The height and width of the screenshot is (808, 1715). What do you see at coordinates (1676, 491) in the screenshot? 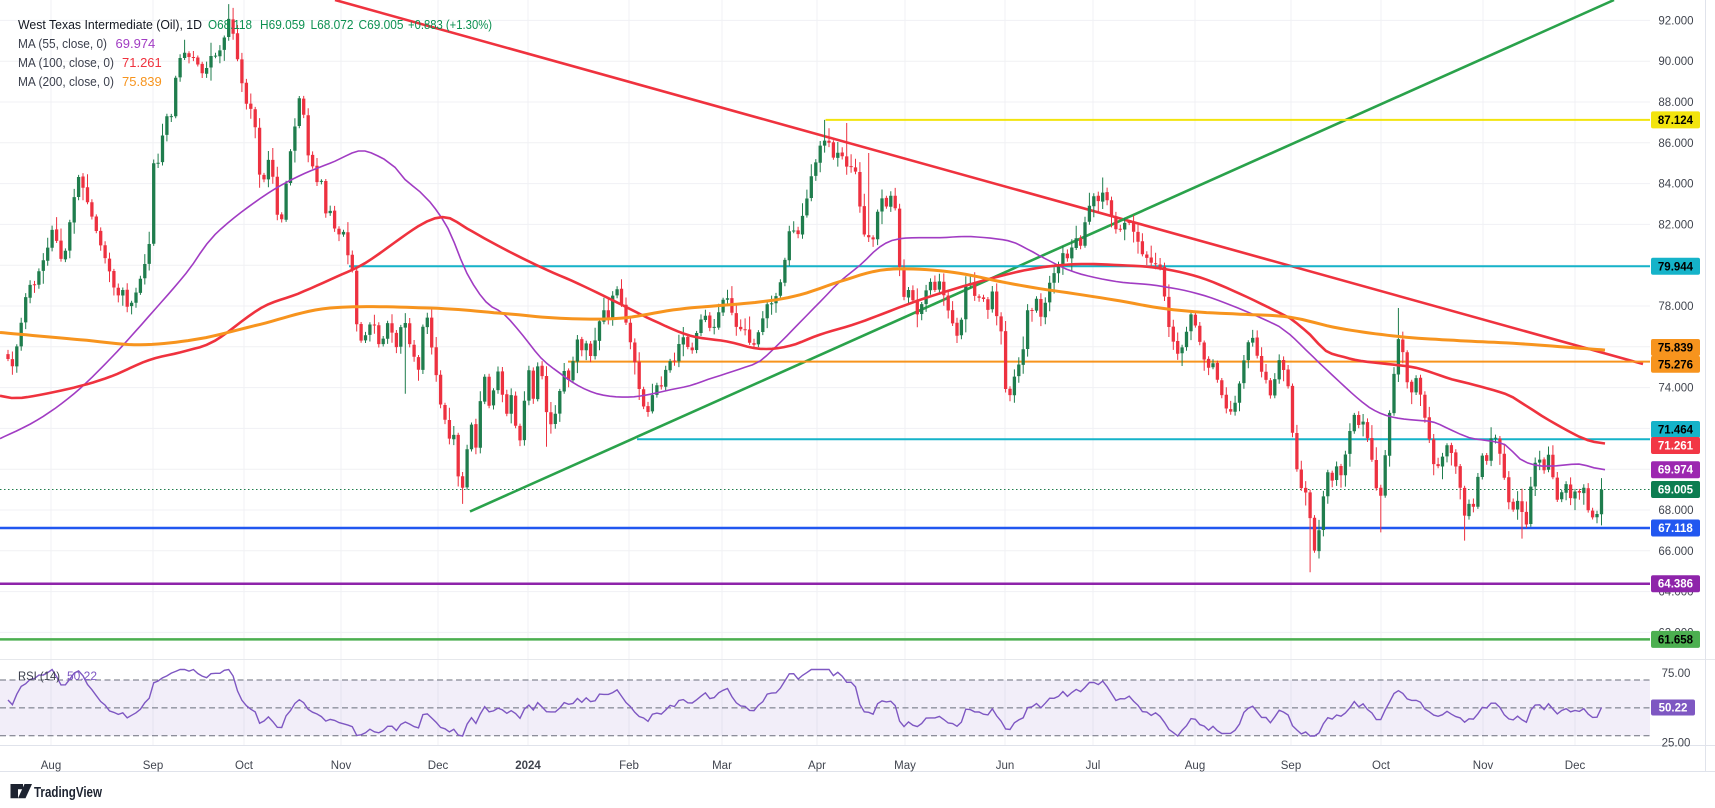
I see `svg-text: 69.005` at bounding box center [1676, 491].